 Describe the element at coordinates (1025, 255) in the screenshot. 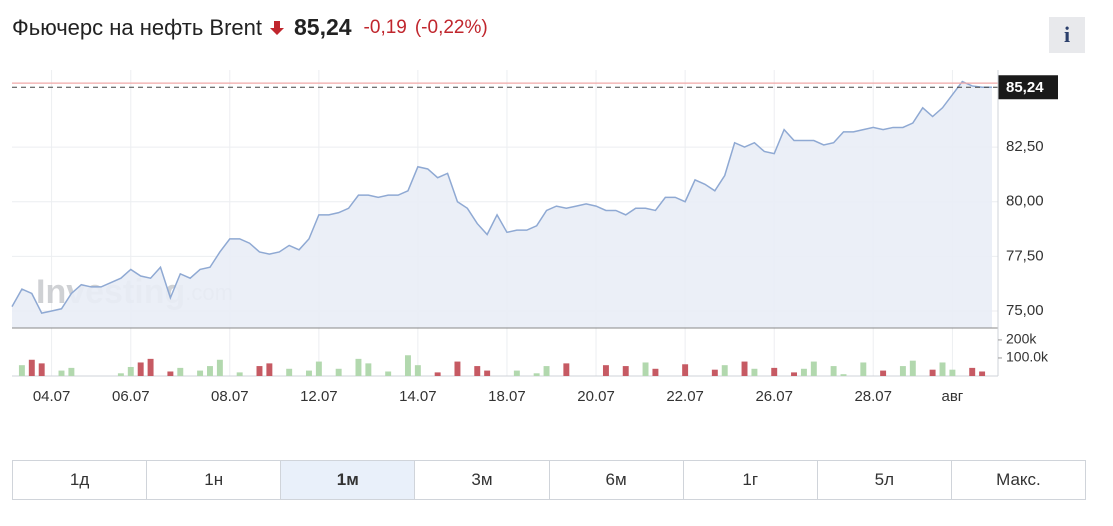

I see `y-tick-label: 77,50` at that location.